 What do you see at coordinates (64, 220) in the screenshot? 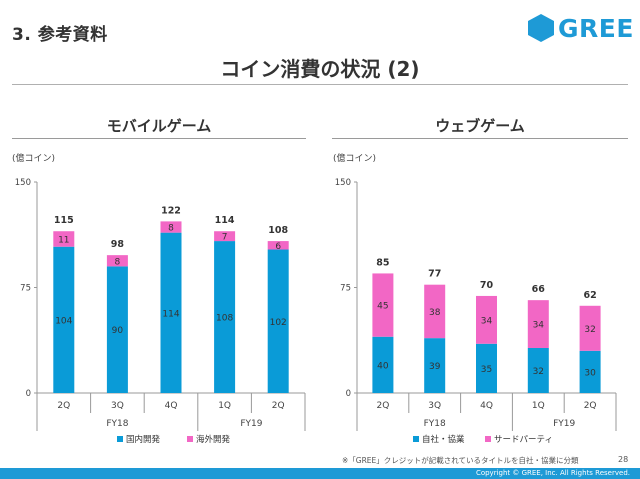
I see `total-label: 115` at bounding box center [64, 220].